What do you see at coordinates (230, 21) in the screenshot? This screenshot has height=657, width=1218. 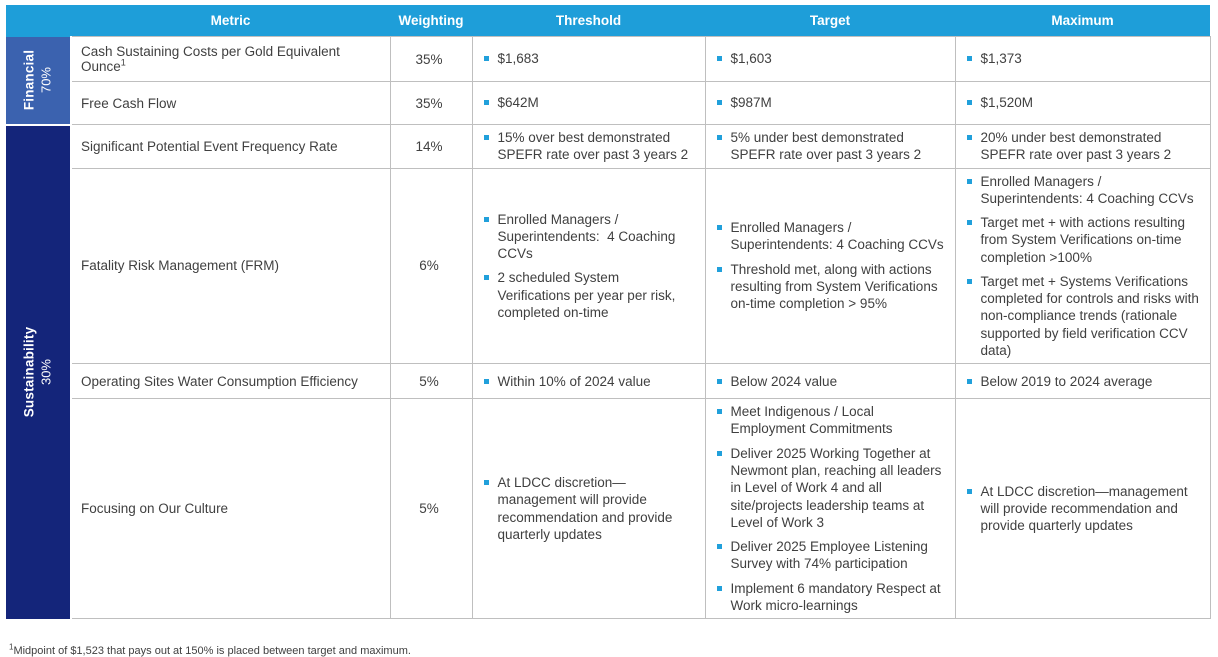 I see `column-header-metric: Metric` at bounding box center [230, 21].